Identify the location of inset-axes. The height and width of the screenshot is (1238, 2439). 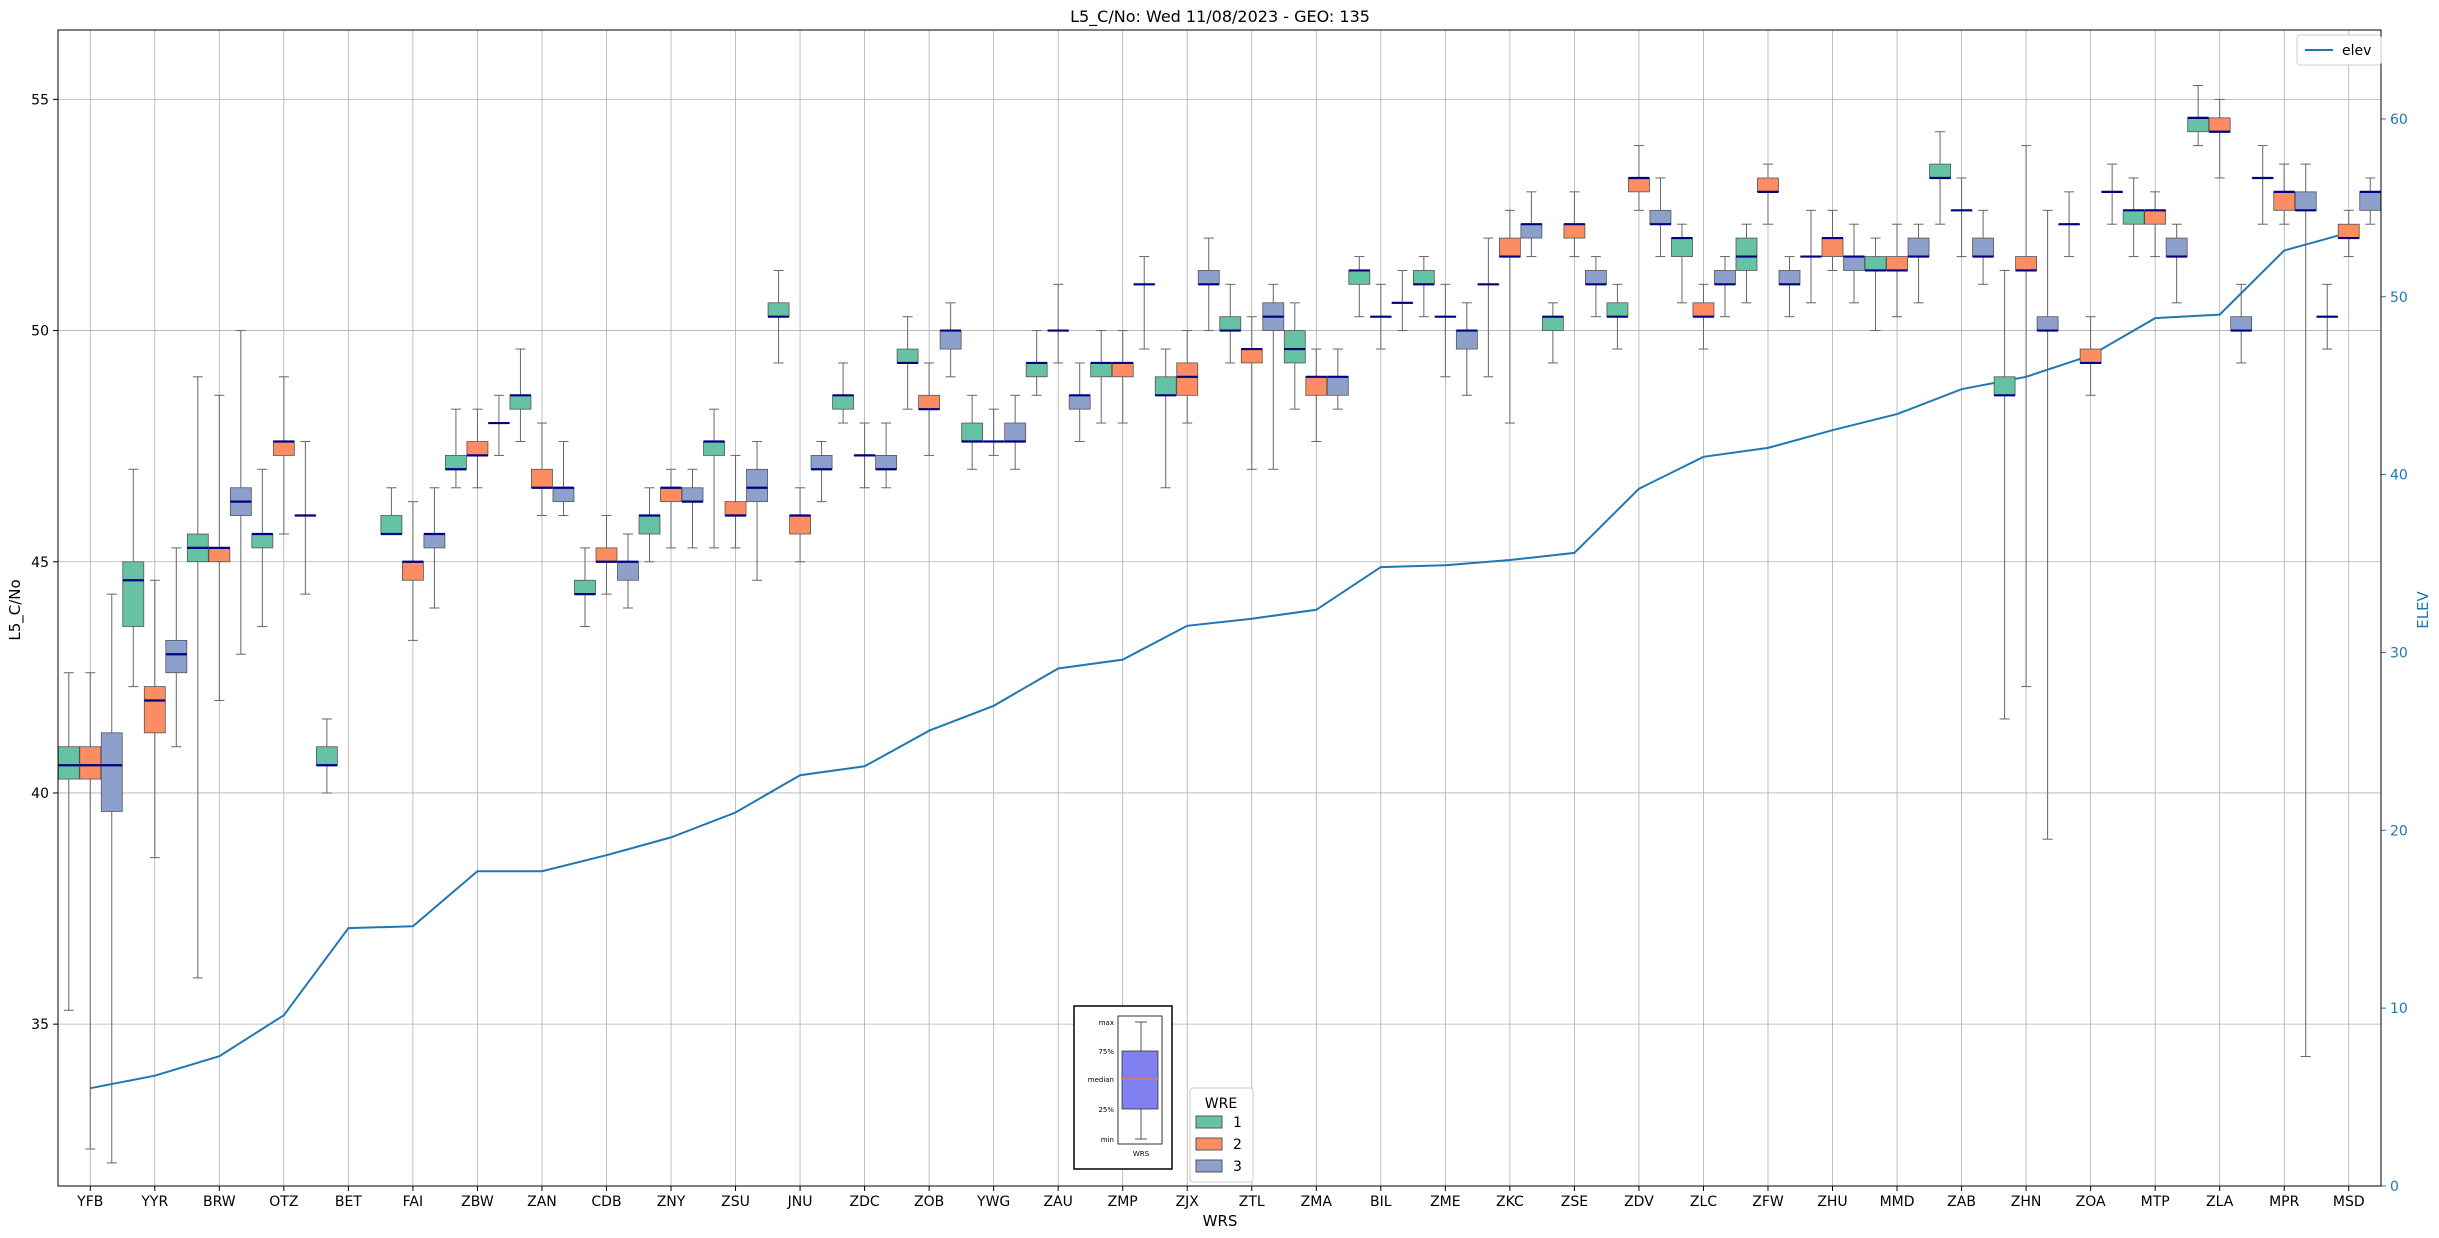
(1140, 1080).